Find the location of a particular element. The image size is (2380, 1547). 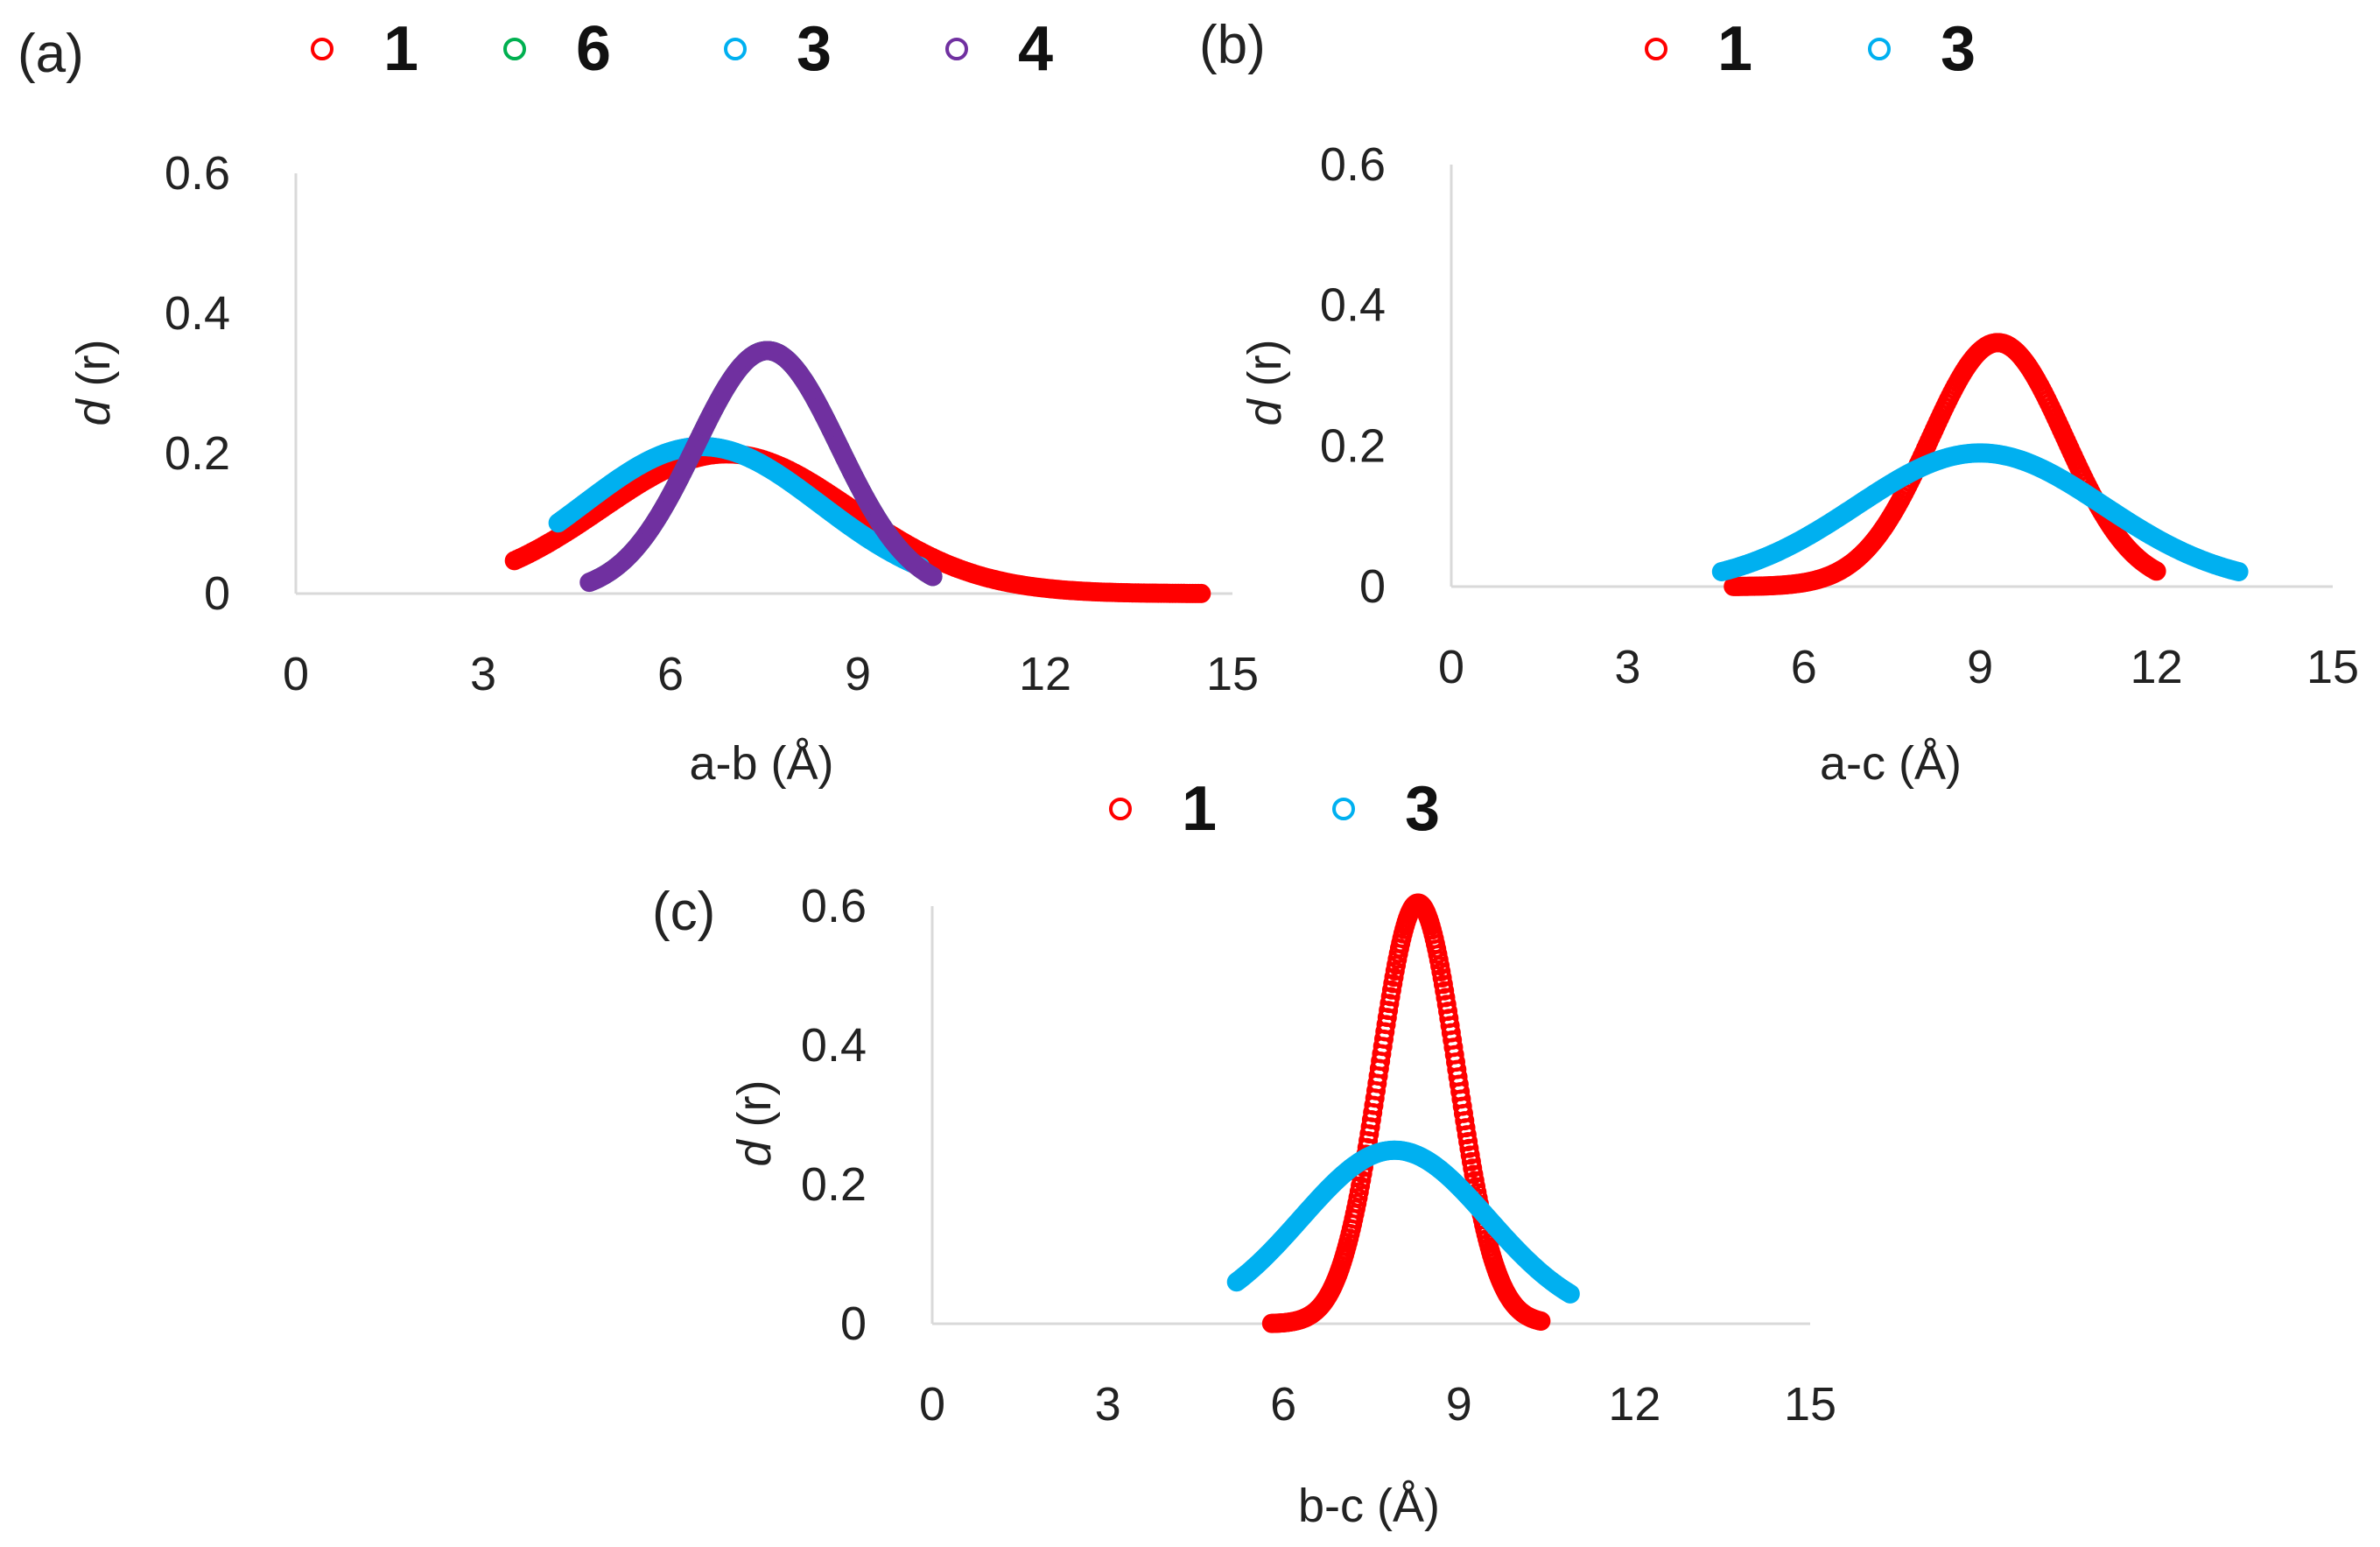

panel-label: (a) is located at coordinates (51, 54).